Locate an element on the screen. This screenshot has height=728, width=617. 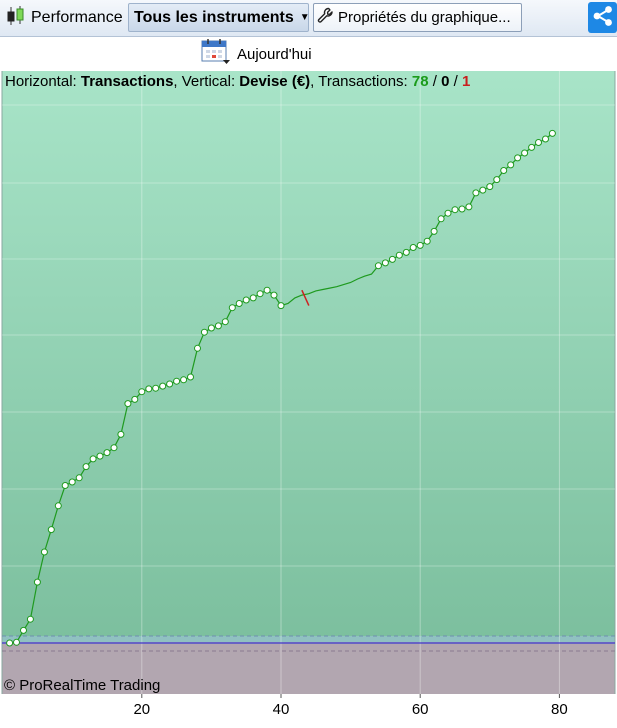
performance-label: Performance is located at coordinates (77, 17).